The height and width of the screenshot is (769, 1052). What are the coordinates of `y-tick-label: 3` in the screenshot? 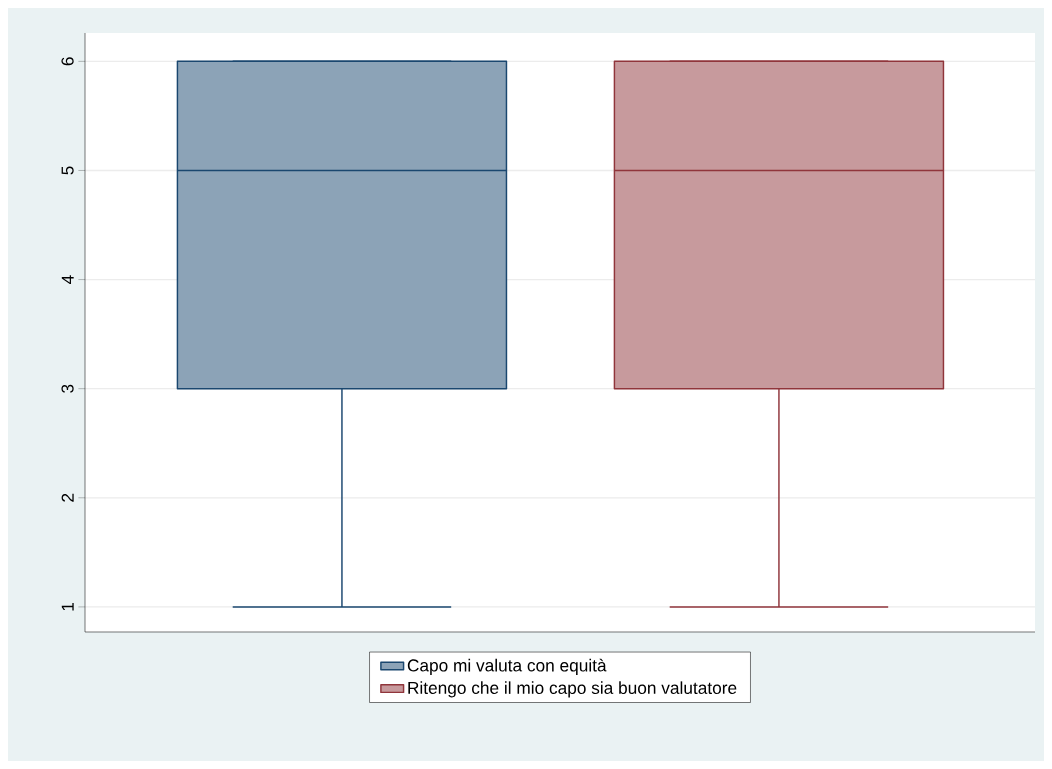 It's located at (67, 388).